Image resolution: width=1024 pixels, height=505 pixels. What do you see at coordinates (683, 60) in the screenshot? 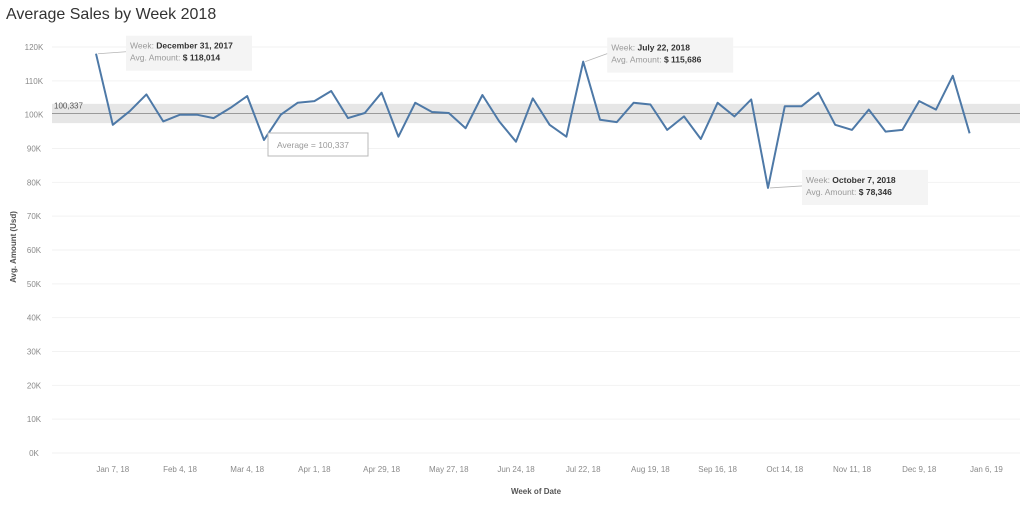
I see `annotation-amount-value: $ 115,686` at bounding box center [683, 60].